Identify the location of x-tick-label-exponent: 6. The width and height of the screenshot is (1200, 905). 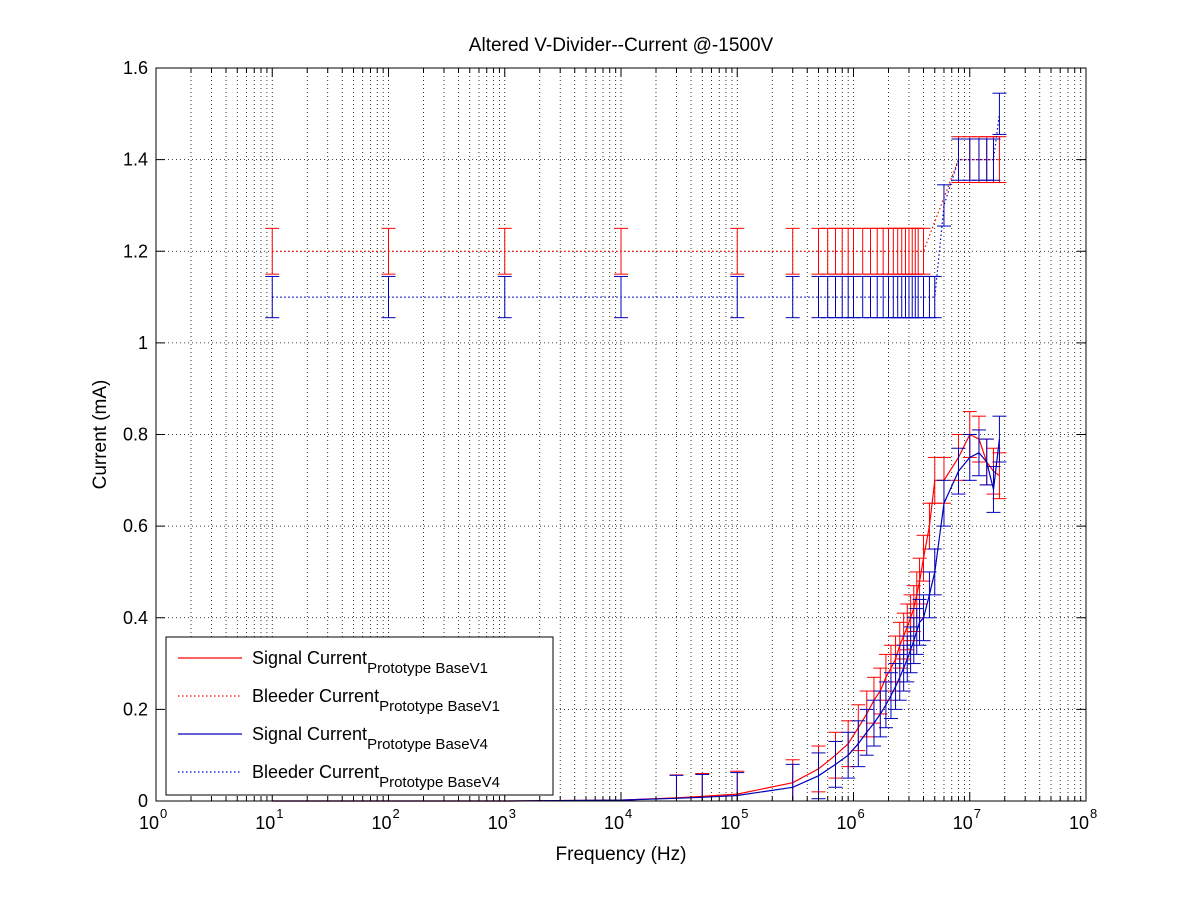
(861, 813).